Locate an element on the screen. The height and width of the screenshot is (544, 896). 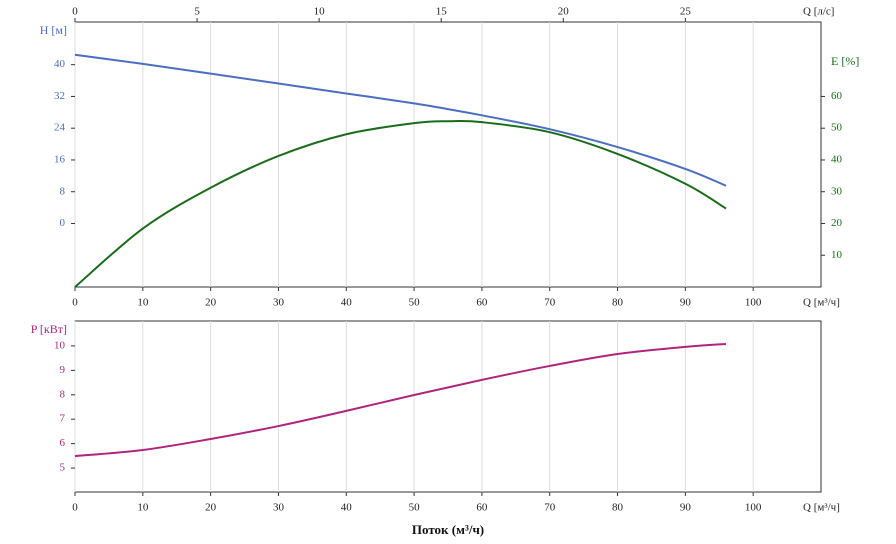
y-tick-label: 5 is located at coordinates (63, 468).